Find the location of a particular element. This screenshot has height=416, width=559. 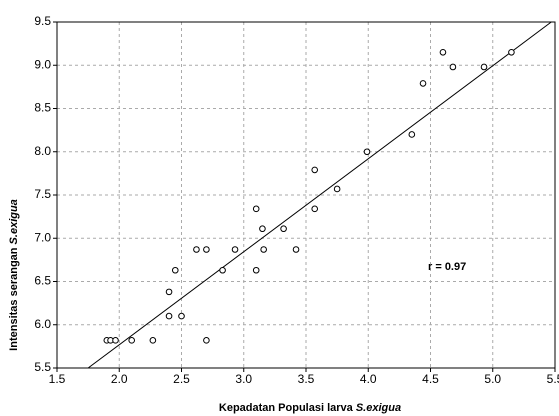

y-tick-label: 7.0 is located at coordinates (42, 237).